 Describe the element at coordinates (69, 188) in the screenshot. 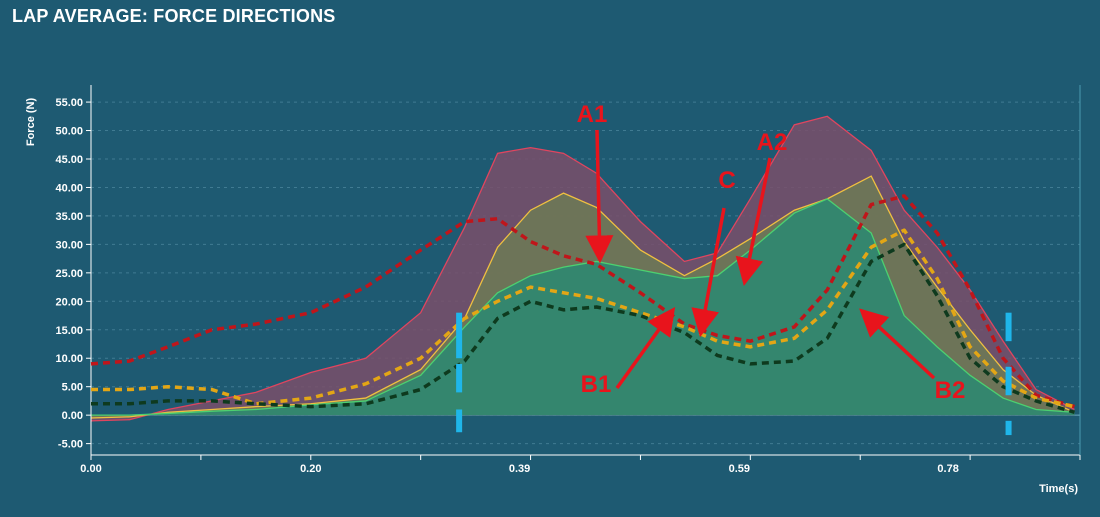

I see `y-tick-label: 40.00` at that location.